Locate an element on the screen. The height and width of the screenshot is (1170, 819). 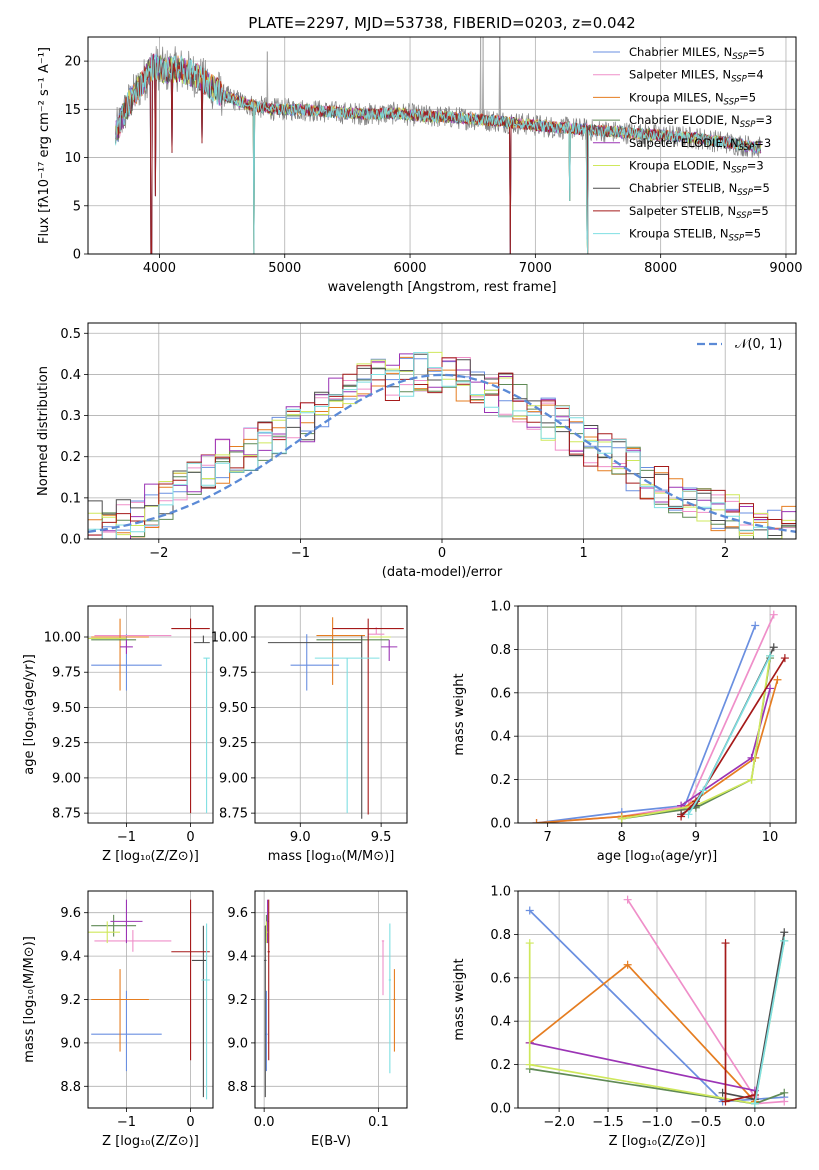
mass-vs-Z-xtick-label: 0 is located at coordinates (190, 1122).